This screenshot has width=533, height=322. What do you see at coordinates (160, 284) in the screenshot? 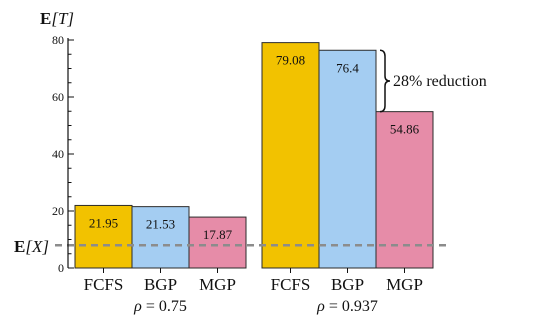
I see `category-label-bgp-group-1: BGP` at bounding box center [160, 284].